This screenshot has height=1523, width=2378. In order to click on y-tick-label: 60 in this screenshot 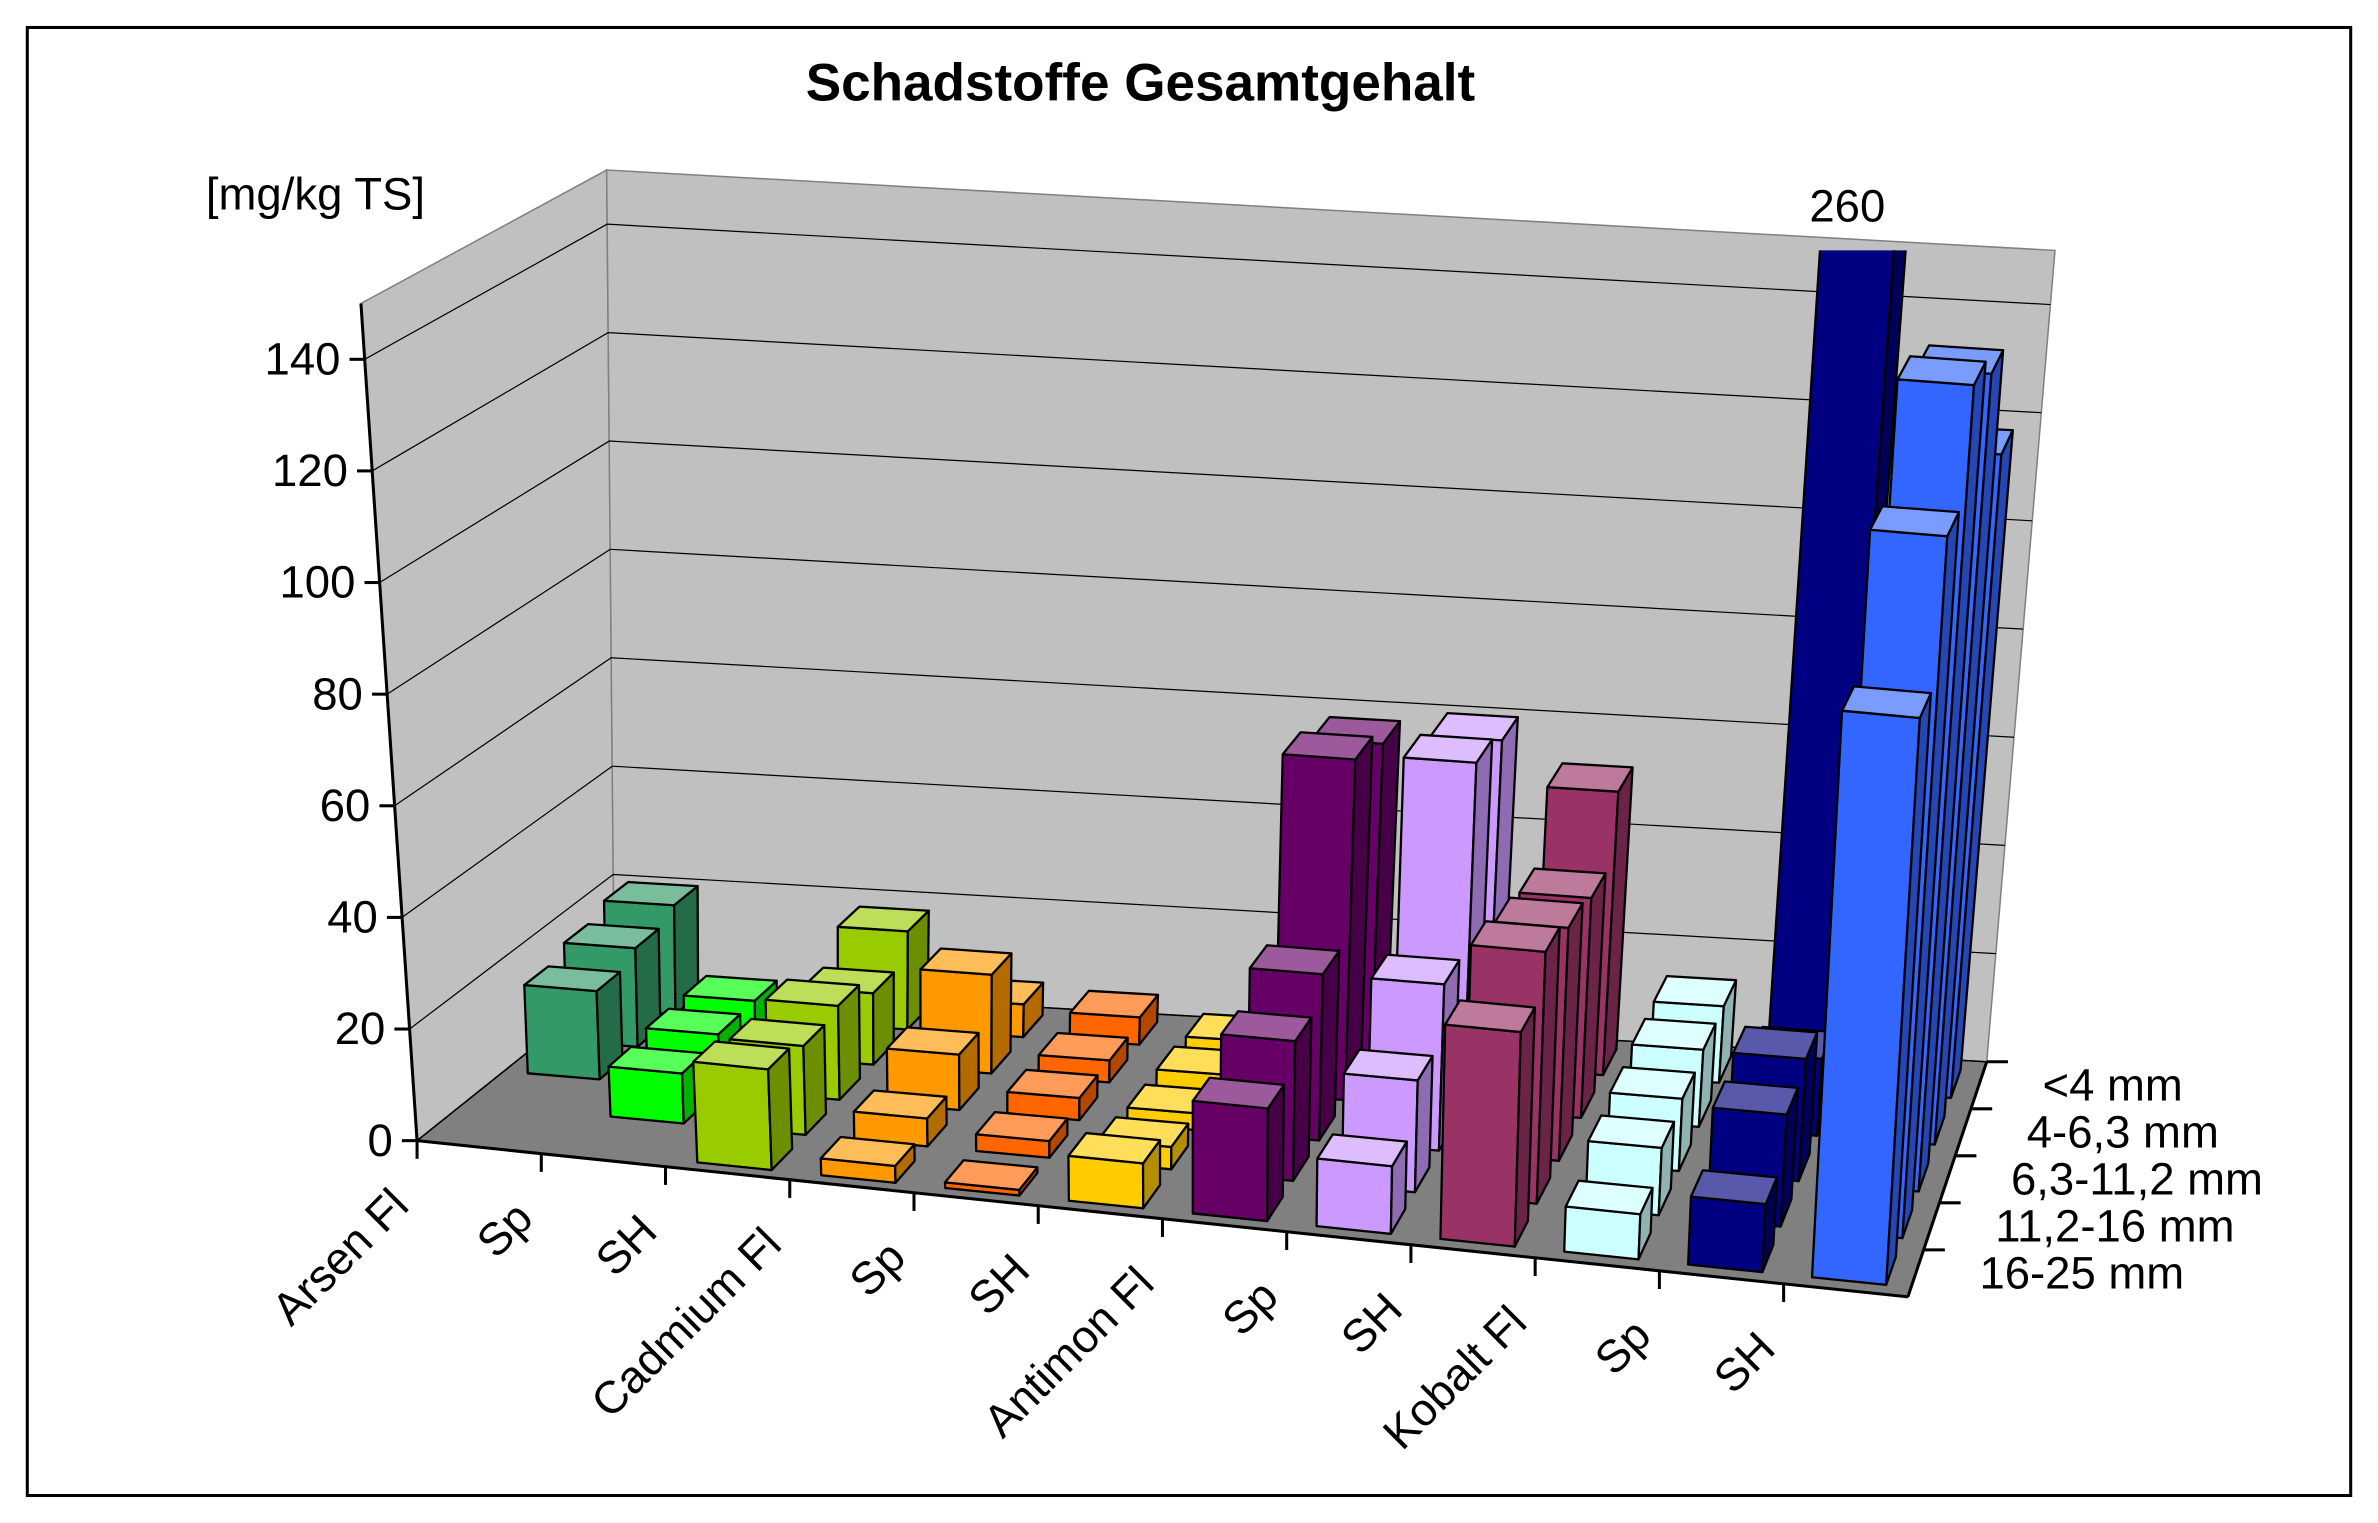, I will do `click(345, 805)`.